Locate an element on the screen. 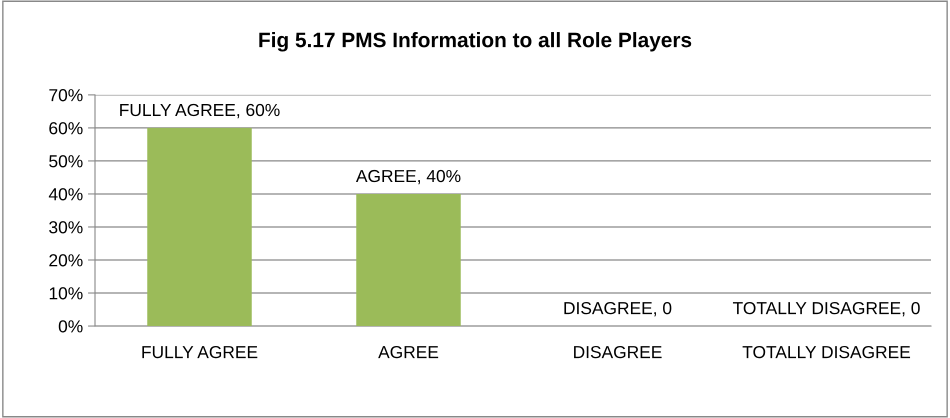  y-tick-label: 0% is located at coordinates (70, 326).